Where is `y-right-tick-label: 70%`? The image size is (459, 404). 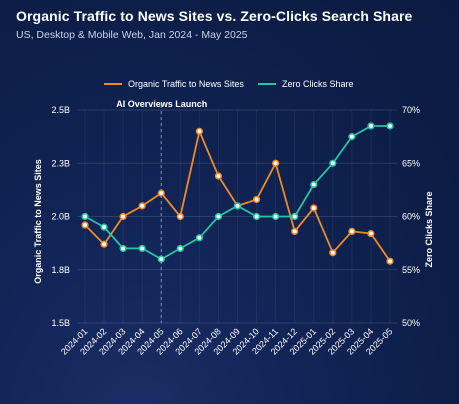
y-right-tick-label: 70% is located at coordinates (411, 110).